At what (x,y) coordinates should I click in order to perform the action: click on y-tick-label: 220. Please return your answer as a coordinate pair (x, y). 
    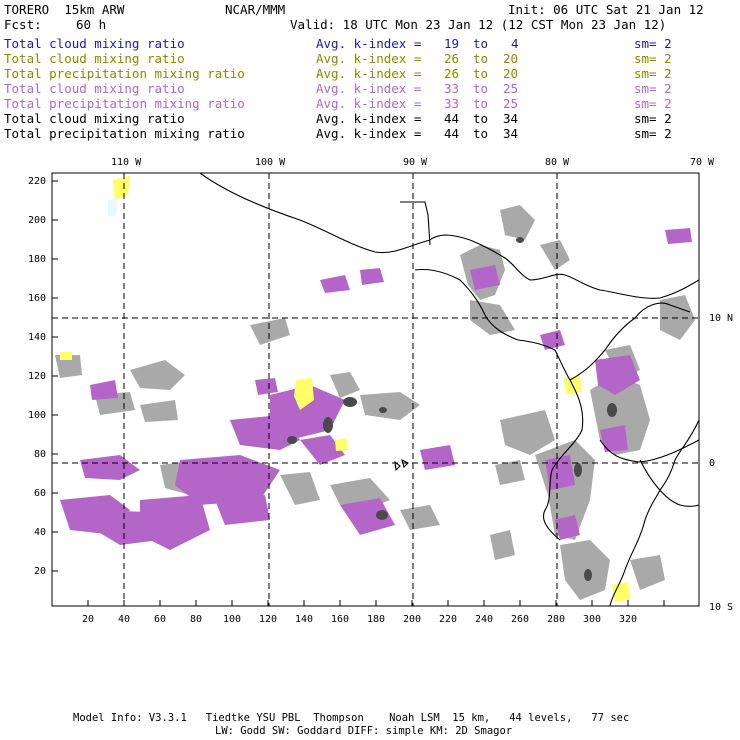
    Looking at the image, I should click on (37, 181).